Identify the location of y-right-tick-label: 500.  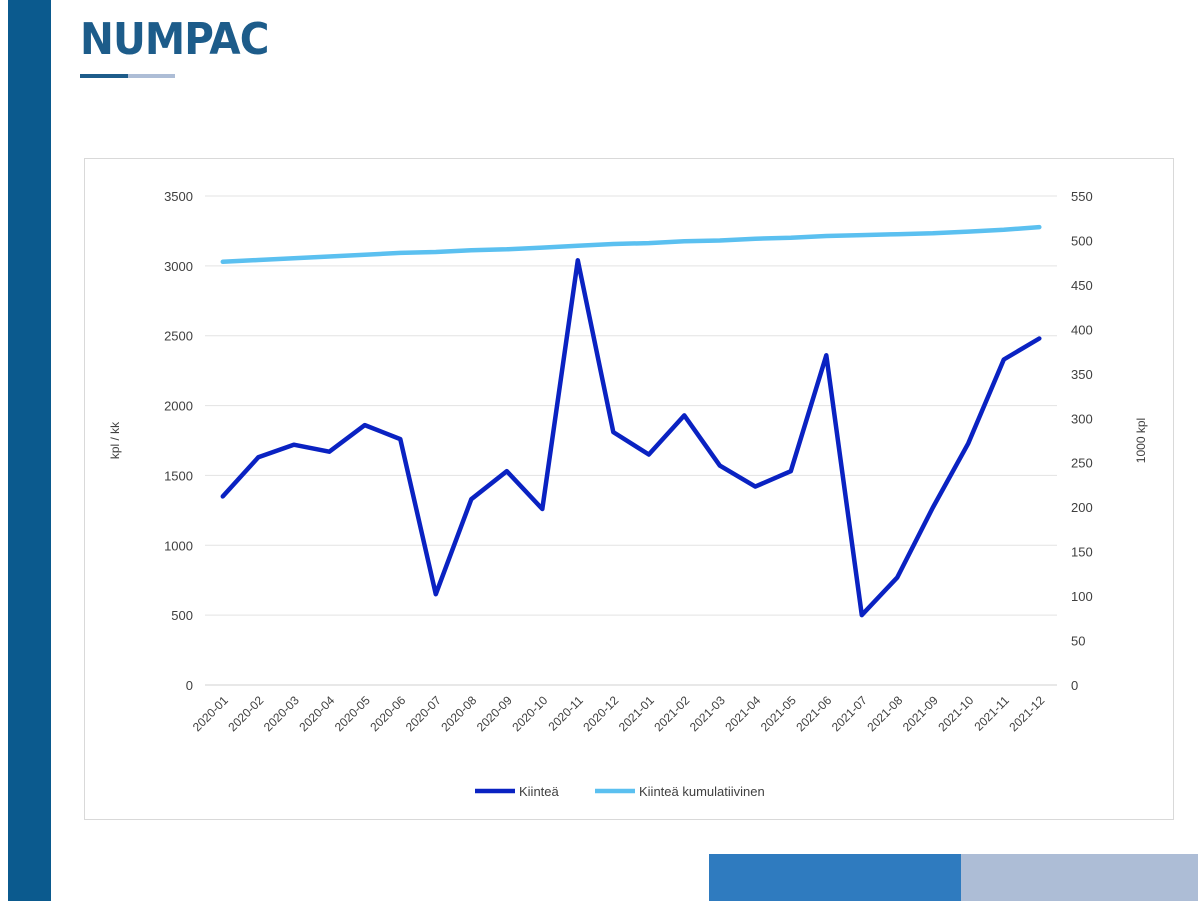
(1082, 240).